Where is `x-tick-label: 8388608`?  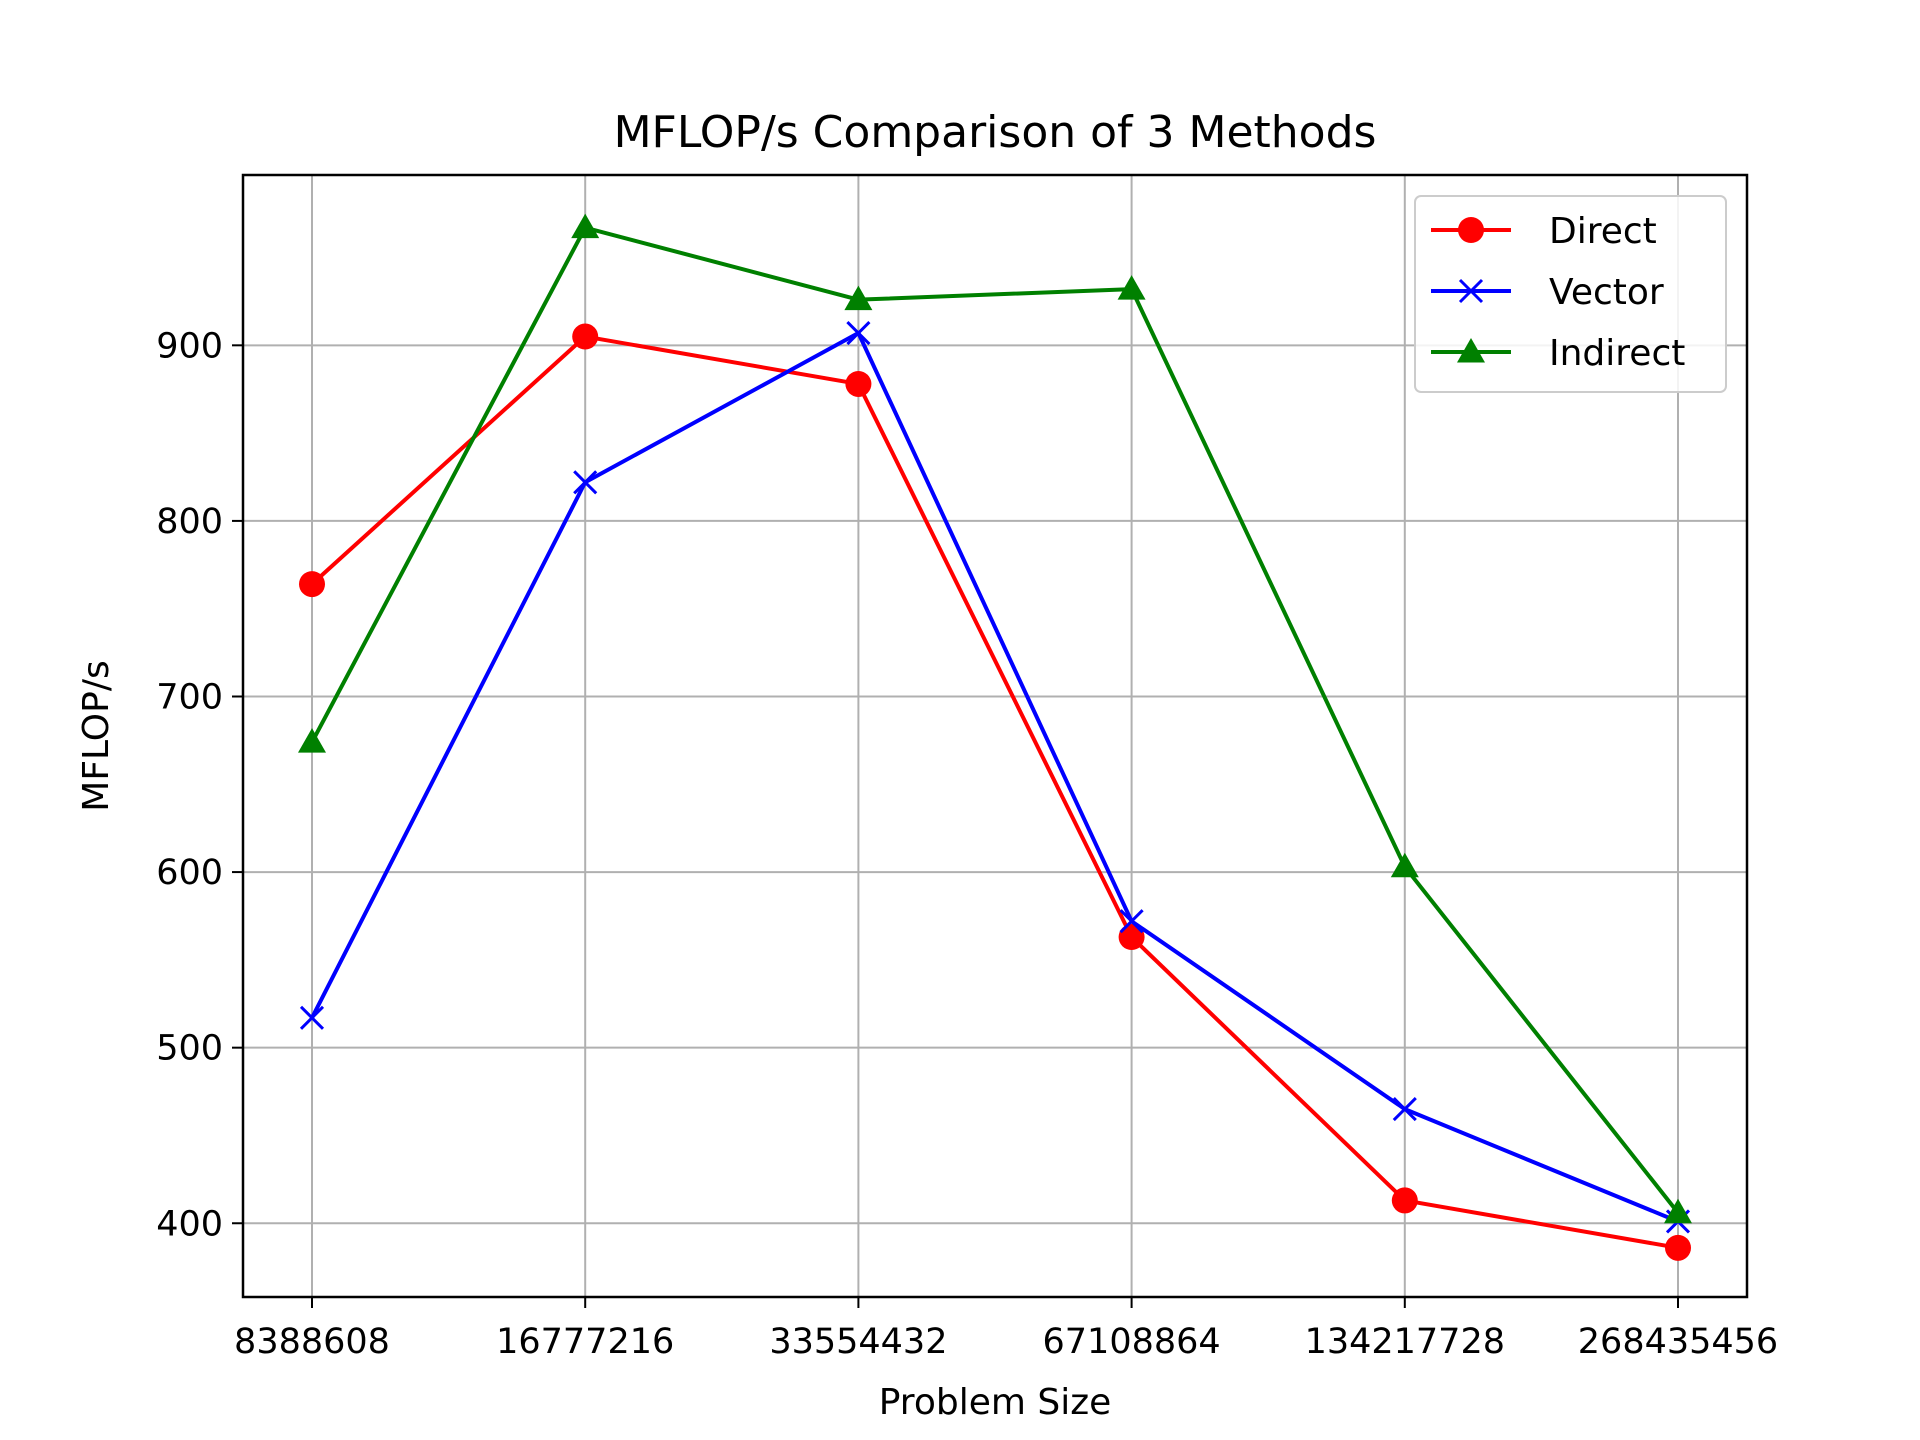 x-tick-label: 8388608 is located at coordinates (312, 1342).